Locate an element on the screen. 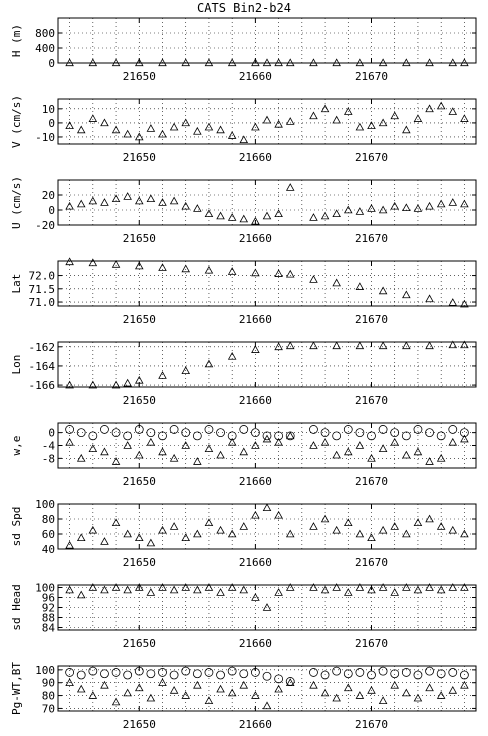  y-axis-label: w,e is located at coordinates (16, 446).